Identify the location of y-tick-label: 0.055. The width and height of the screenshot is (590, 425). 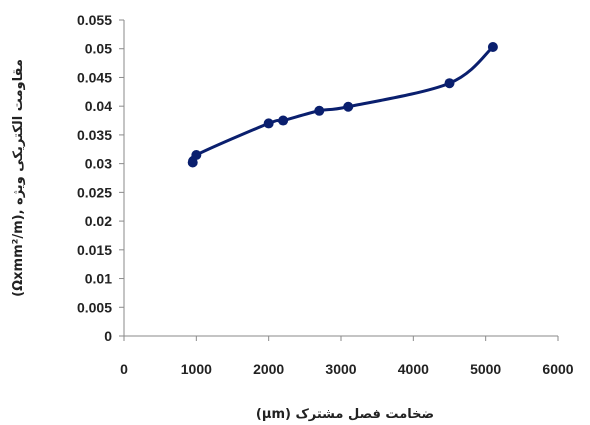
(94, 20).